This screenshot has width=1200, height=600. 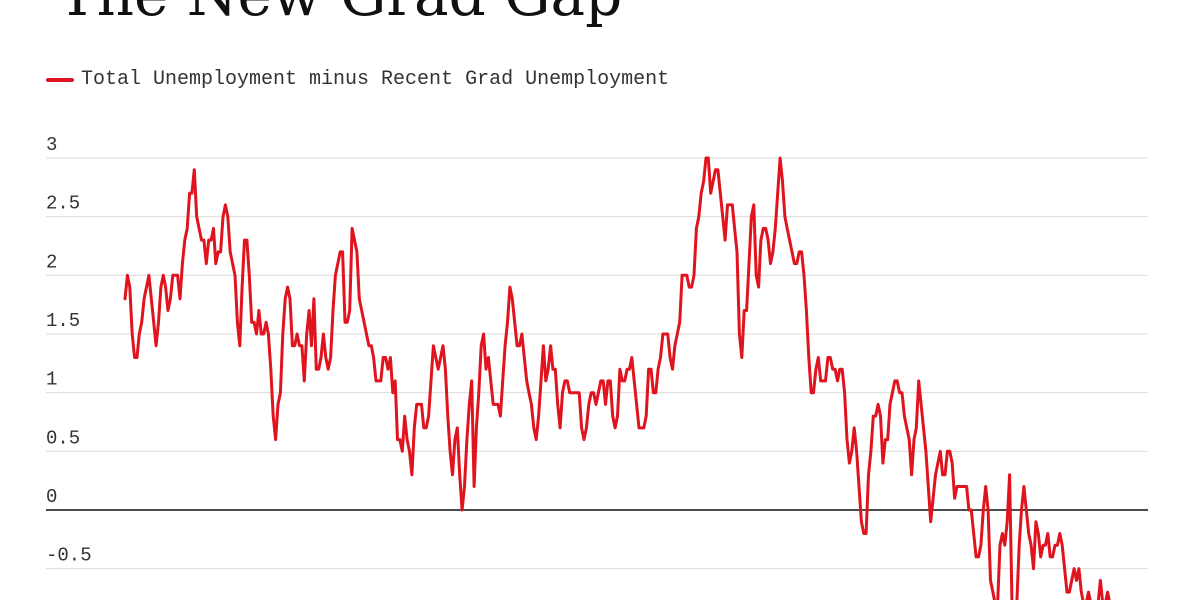 I want to click on y-tick-label: 1.5, so click(x=63, y=321).